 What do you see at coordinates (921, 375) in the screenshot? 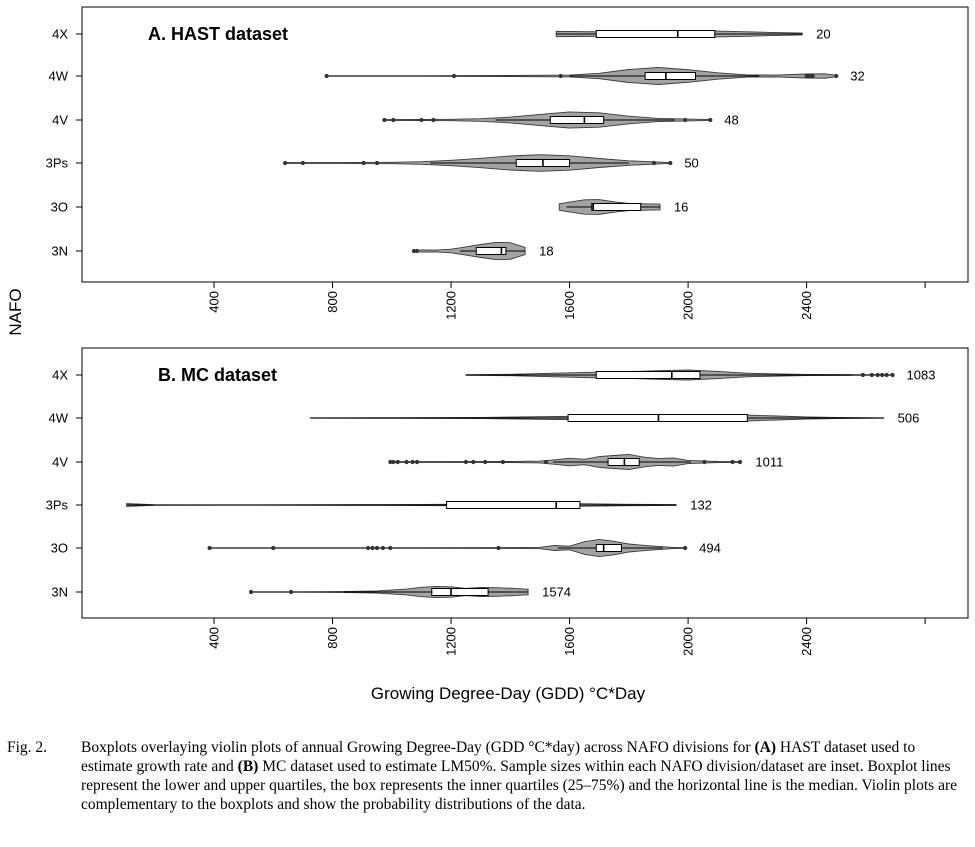
I see `panel-b-sample-size-label: 1083` at bounding box center [921, 375].